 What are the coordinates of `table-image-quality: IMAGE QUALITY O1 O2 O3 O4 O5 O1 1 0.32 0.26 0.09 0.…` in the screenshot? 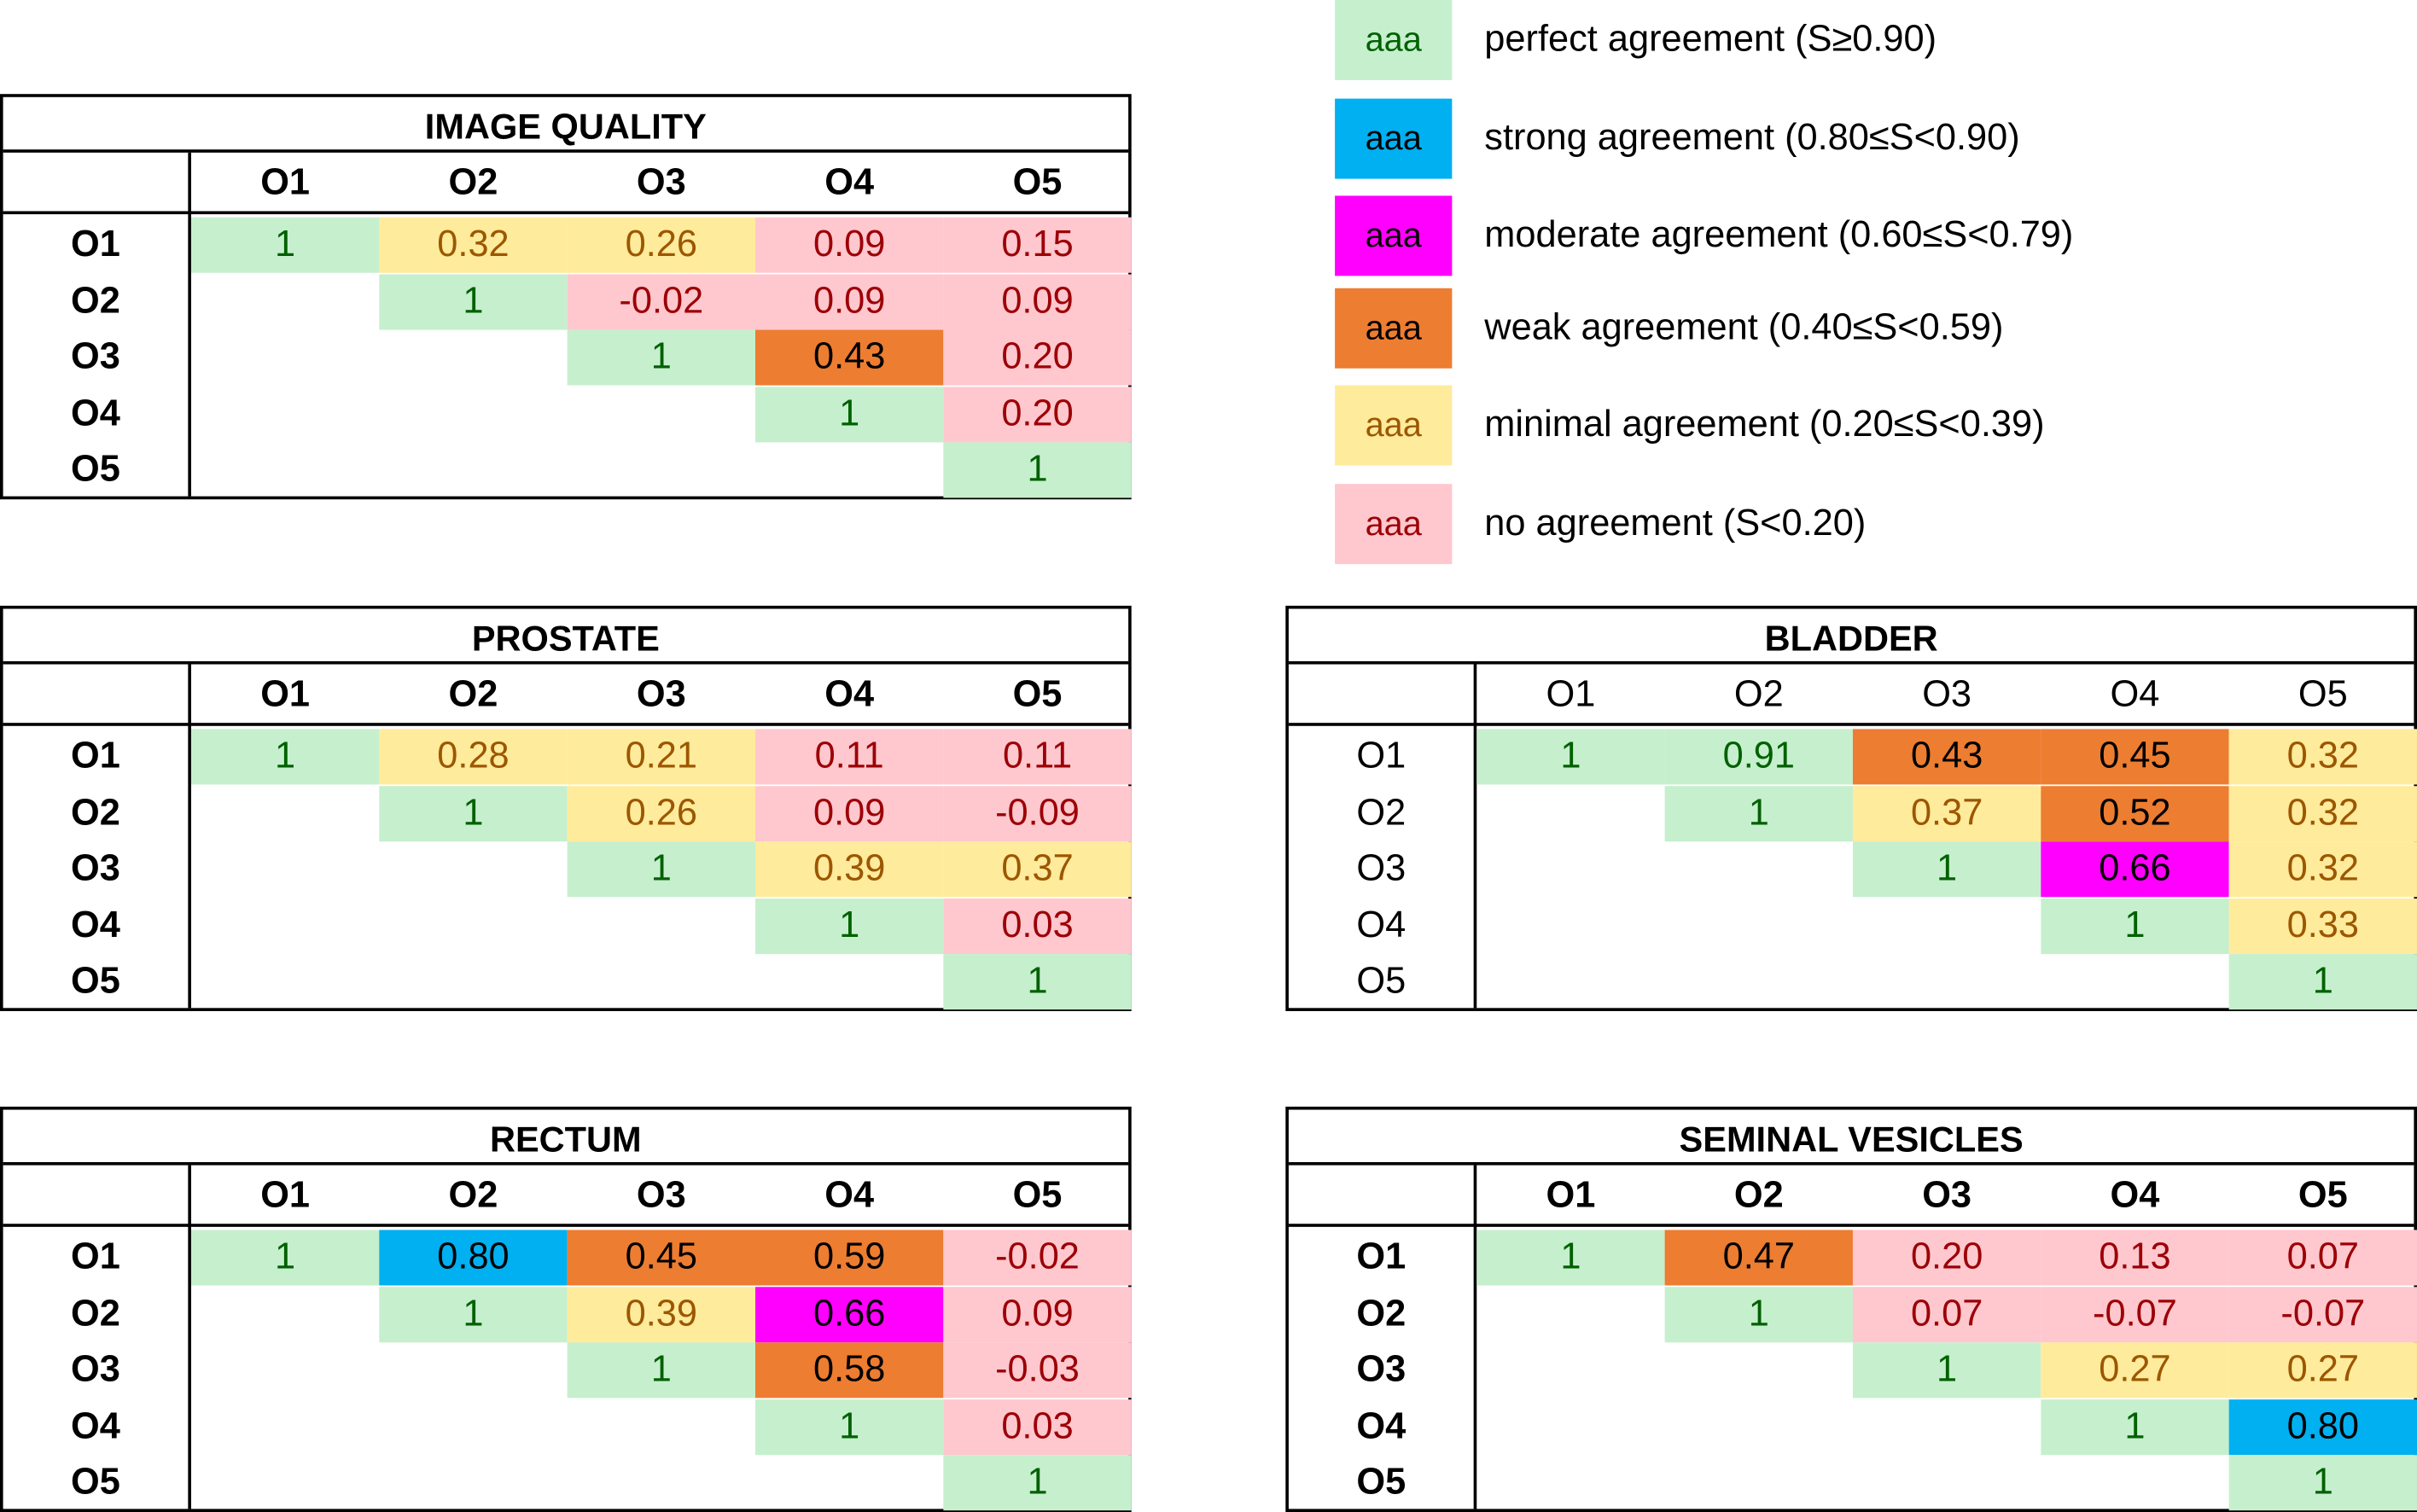 It's located at (566, 297).